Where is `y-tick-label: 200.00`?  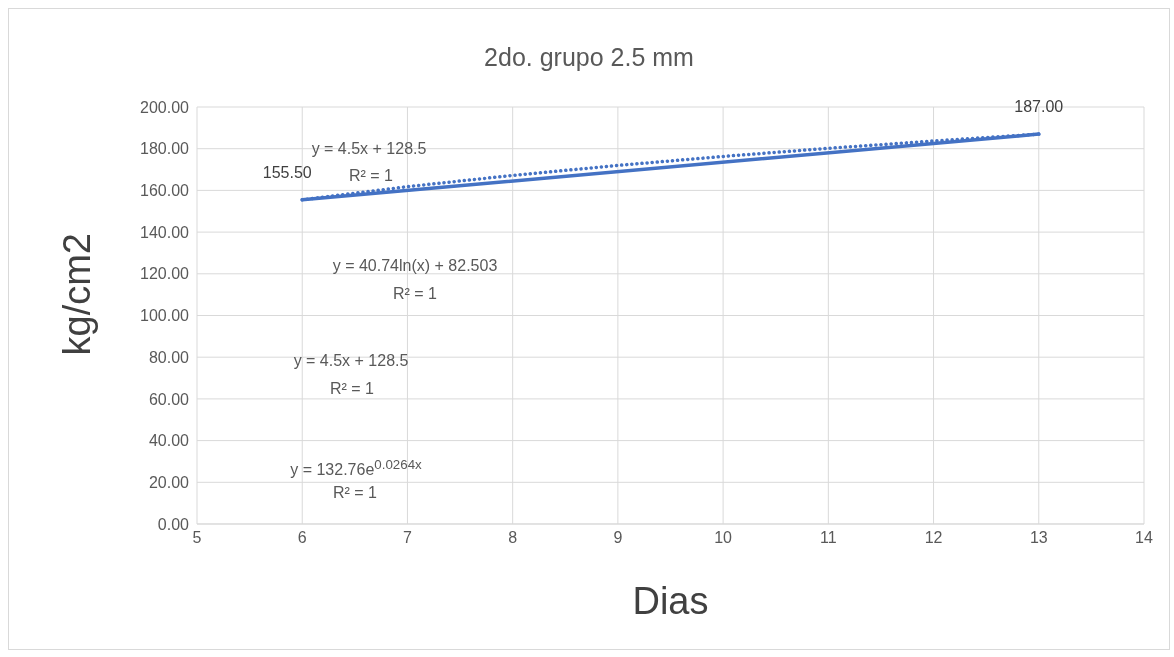
y-tick-label: 200.00 is located at coordinates (165, 107).